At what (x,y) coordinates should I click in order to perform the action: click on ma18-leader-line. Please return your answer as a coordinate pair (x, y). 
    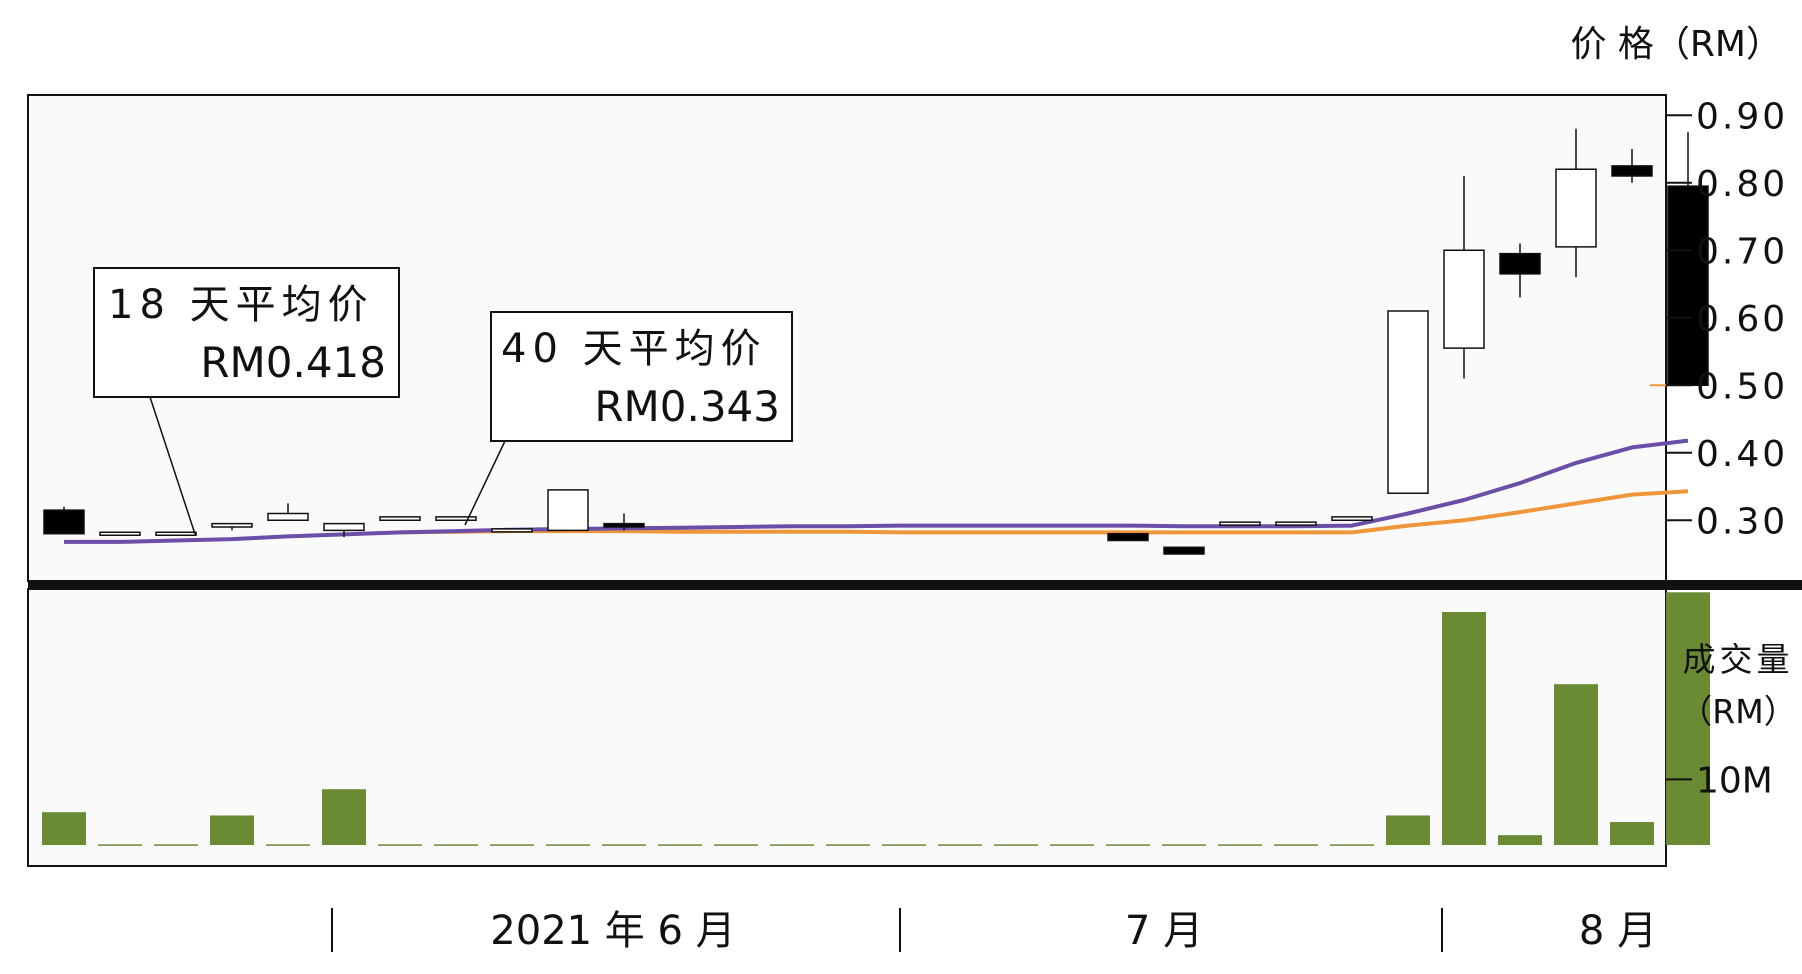
    Looking at the image, I should click on (172, 465).